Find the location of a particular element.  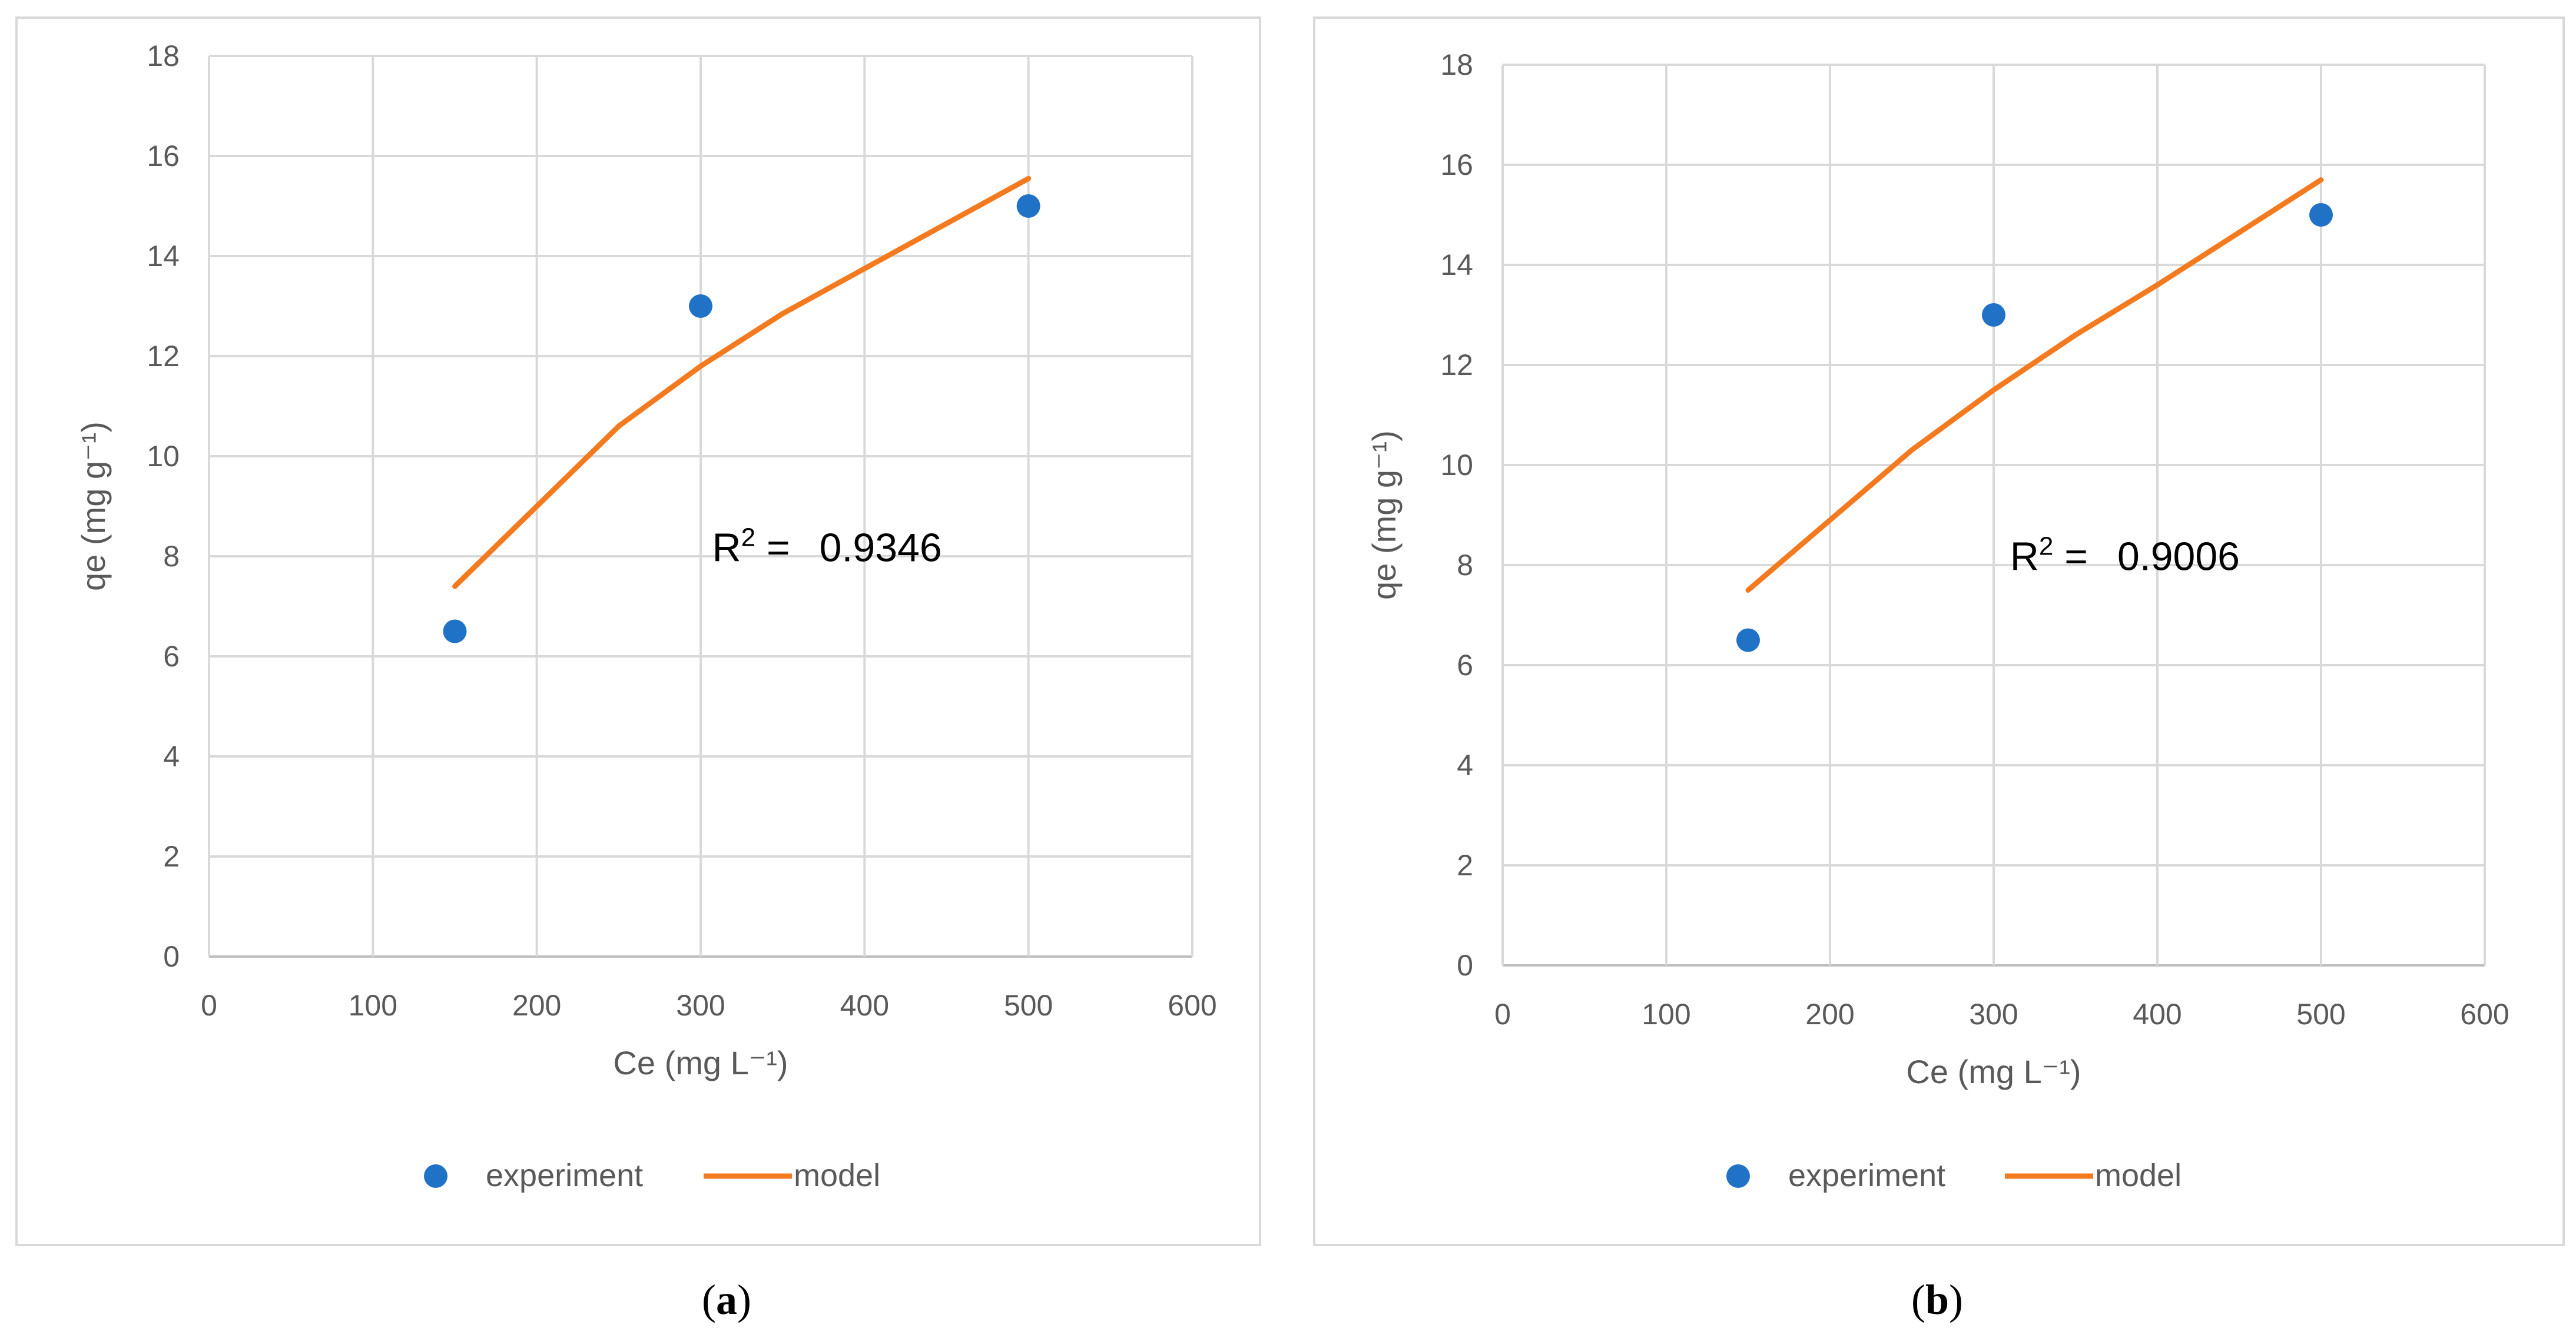

r-squared-annotation: R2 = 0.9346 is located at coordinates (826, 546).